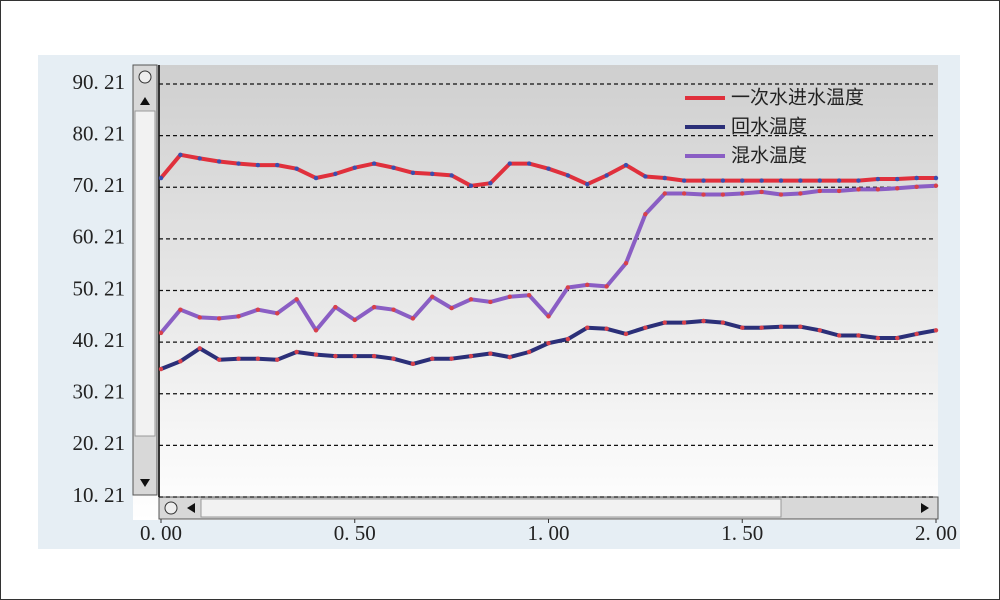  What do you see at coordinates (99, 82) in the screenshot?
I see `y-tick-label: 90. 21` at bounding box center [99, 82].